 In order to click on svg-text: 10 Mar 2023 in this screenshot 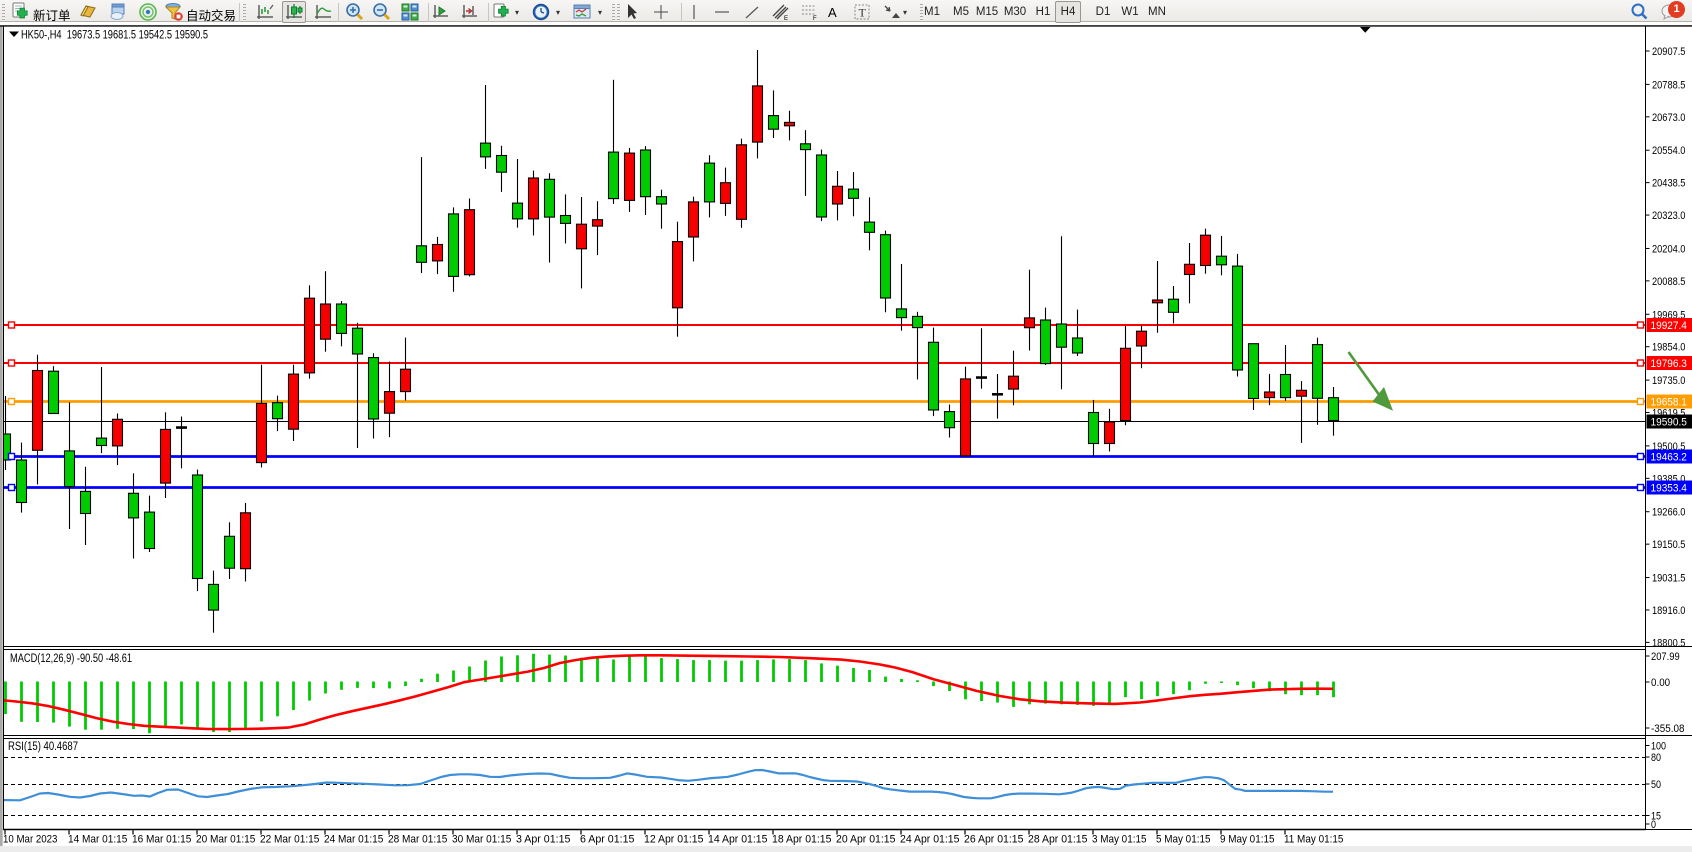, I will do `click(30, 840)`.